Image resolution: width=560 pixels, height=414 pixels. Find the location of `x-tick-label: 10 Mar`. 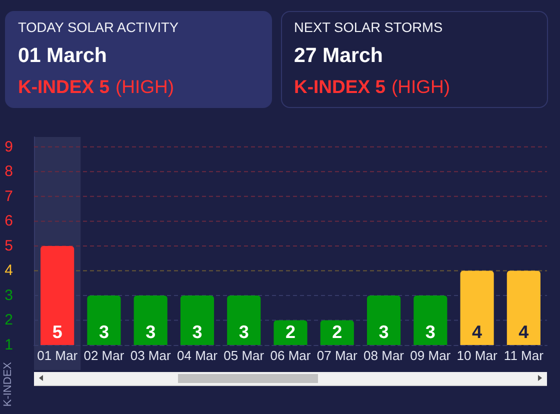

x-tick-label: 10 Mar is located at coordinates (477, 355).